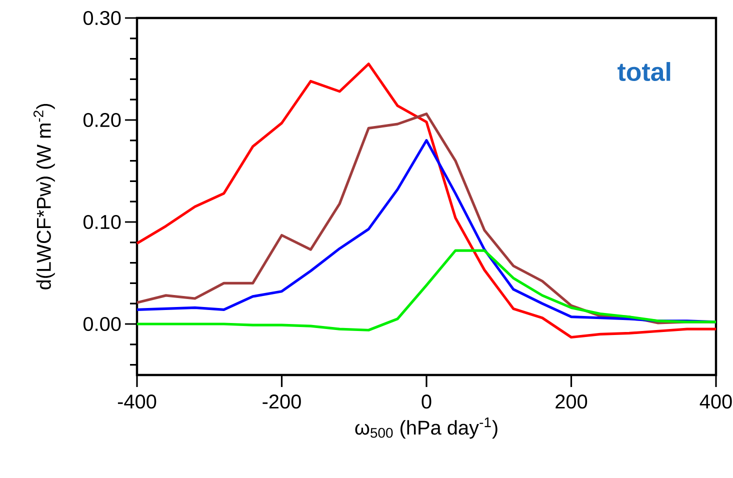  I want to click on y-tick-label: 0.30, so click(102, 18).